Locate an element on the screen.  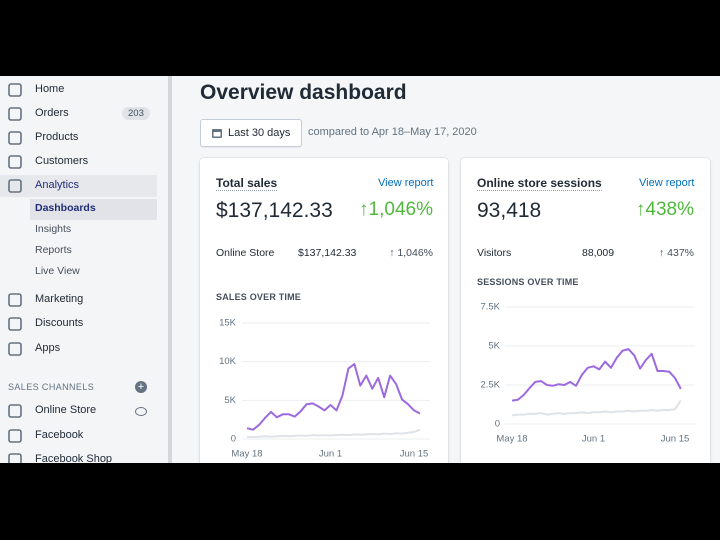
card-value: 93,418 is located at coordinates (509, 210).